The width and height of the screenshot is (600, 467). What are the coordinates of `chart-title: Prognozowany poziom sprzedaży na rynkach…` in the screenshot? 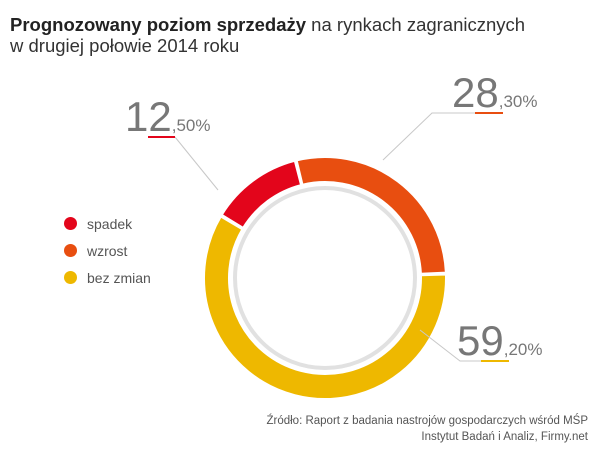 It's located at (267, 35).